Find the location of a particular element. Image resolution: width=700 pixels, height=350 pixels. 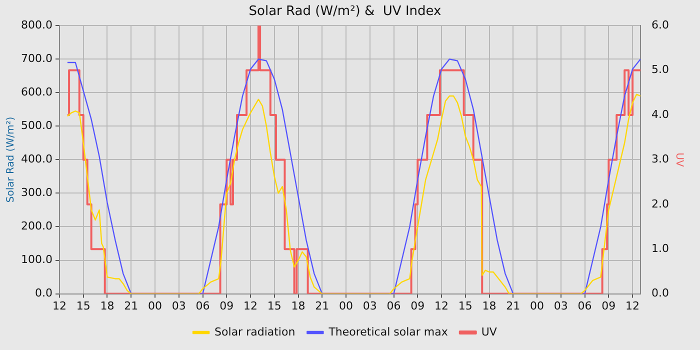

legend-label: Theoretical solar max is located at coordinates (388, 331).